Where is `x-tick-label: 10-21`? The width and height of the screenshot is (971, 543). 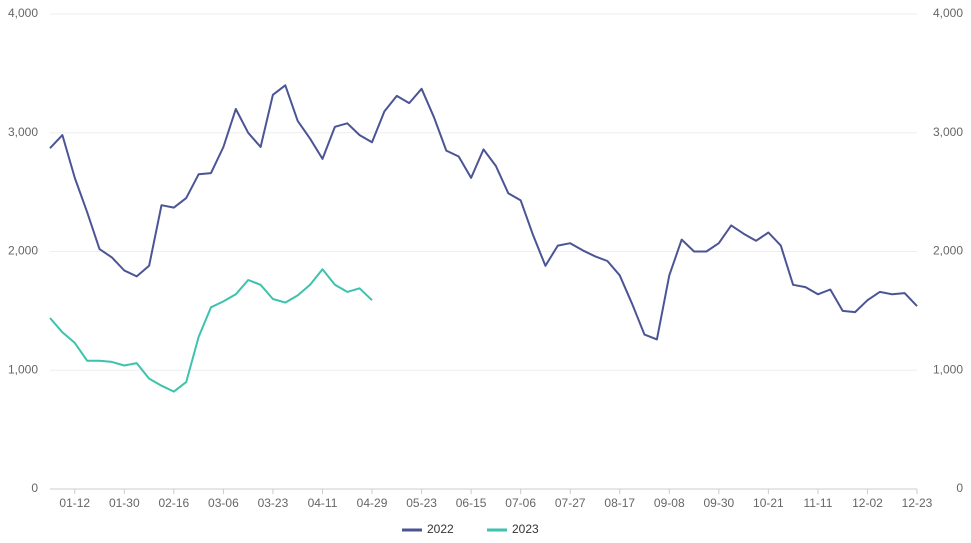
x-tick-label: 10-21 is located at coordinates (768, 503).